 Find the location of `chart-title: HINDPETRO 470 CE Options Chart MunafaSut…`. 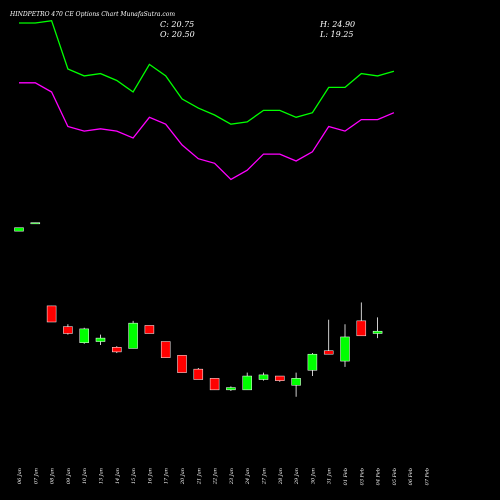

chart-title: HINDPETRO 470 CE Options Chart MunafaSut… is located at coordinates (92, 14).